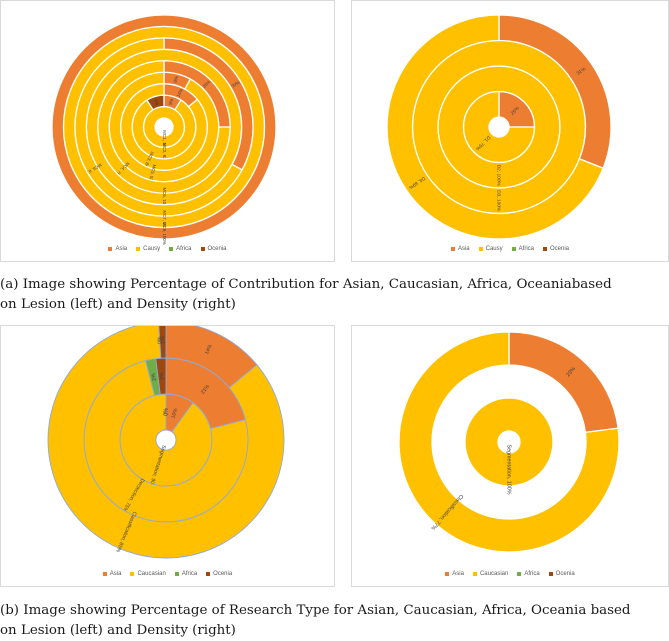 Image resolution: width=669 pixels, height=641 pixels. Describe the element at coordinates (175, 413) in the screenshot. I see `data-label-segmentation-asia: 10%` at that location.